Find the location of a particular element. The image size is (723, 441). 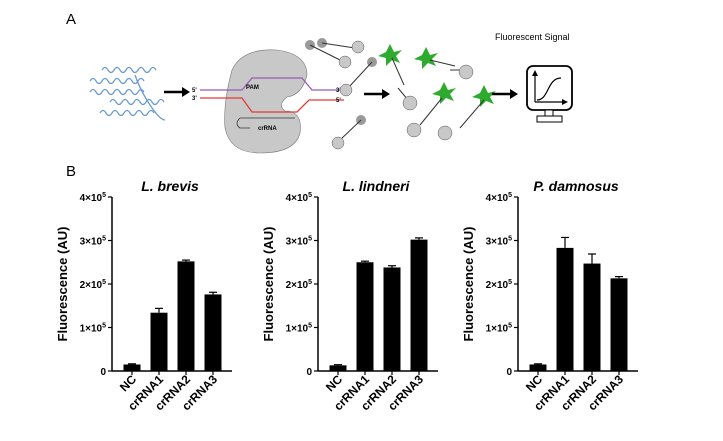

panel-label-b: B is located at coordinates (71, 171).